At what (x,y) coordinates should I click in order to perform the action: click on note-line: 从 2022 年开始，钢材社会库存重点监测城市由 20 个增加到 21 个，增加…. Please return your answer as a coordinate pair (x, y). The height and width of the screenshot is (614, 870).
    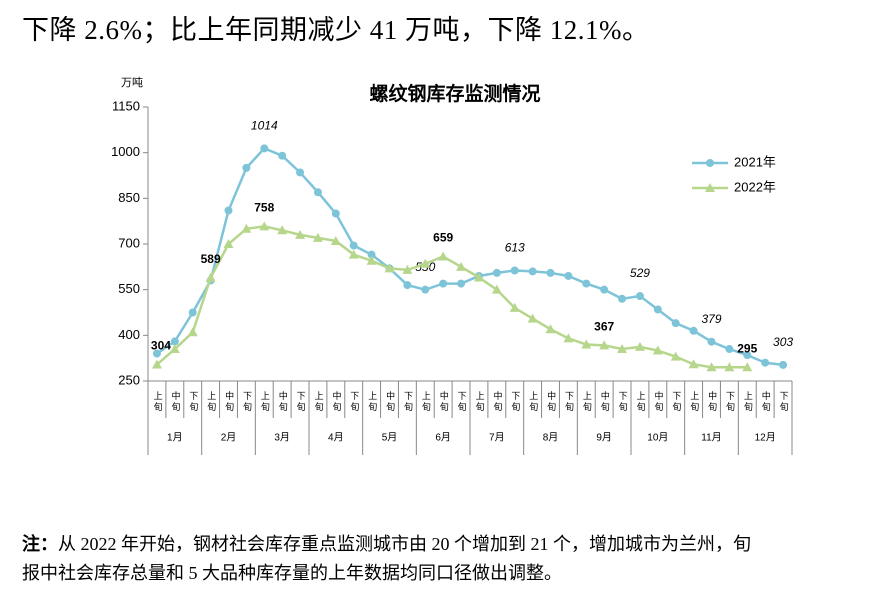
    Looking at the image, I should click on (404, 544).